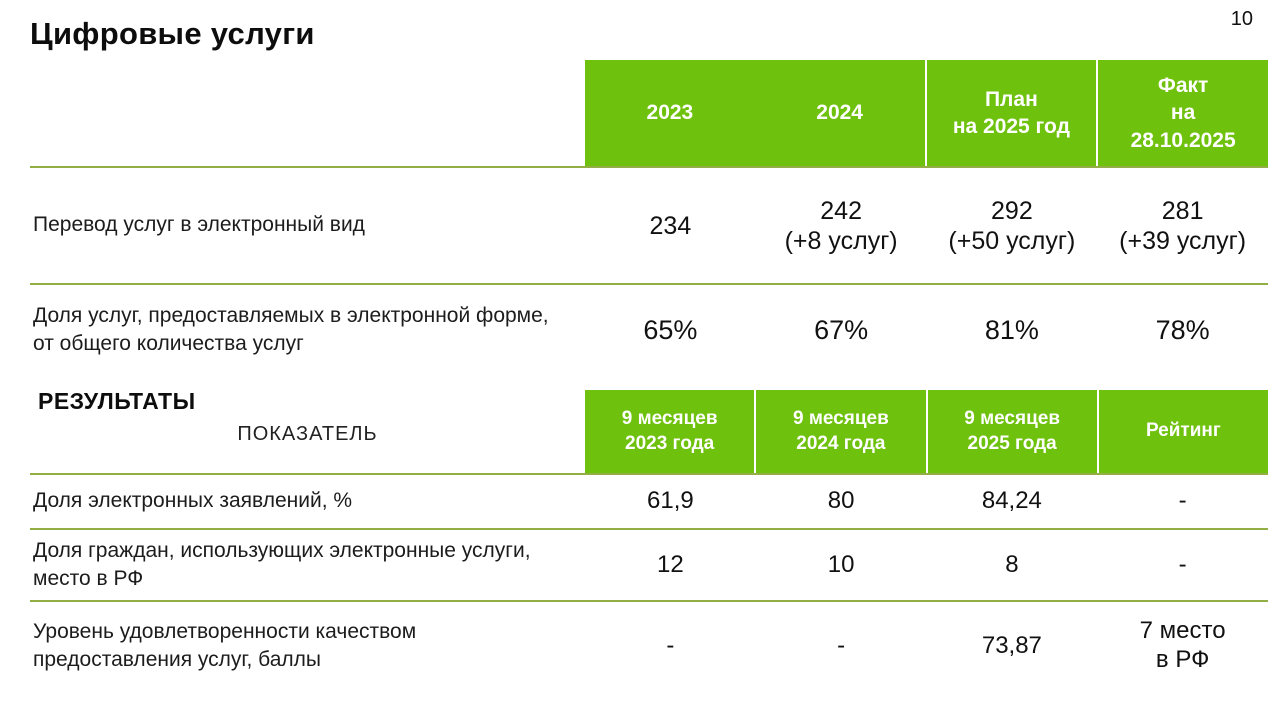 This screenshot has height=704, width=1271. I want to click on table2-row3-value-9m2024: -, so click(841, 645).